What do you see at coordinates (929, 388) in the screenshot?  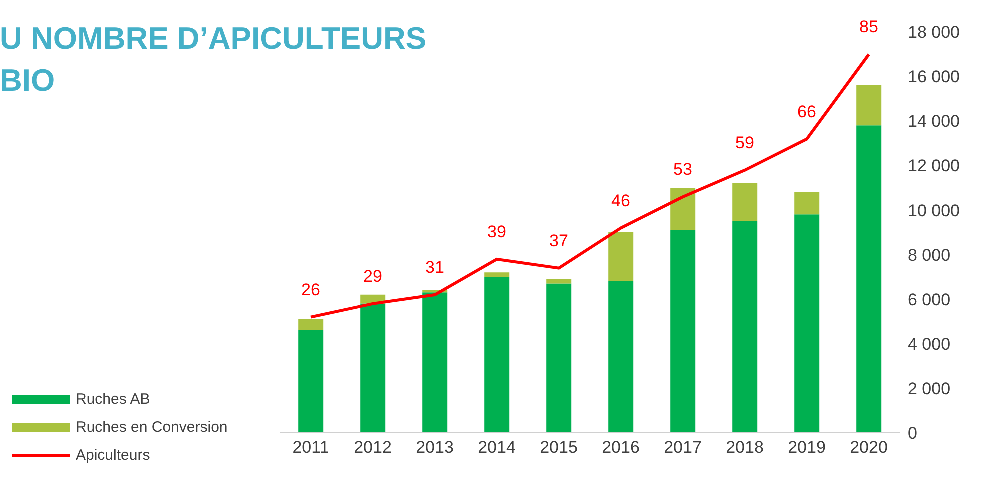 I see `y-tick-label: 2 000` at bounding box center [929, 388].